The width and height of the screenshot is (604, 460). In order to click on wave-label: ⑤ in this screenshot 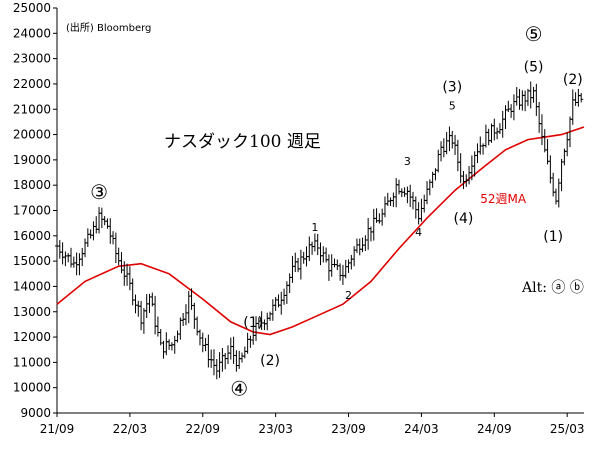, I will do `click(534, 34)`.